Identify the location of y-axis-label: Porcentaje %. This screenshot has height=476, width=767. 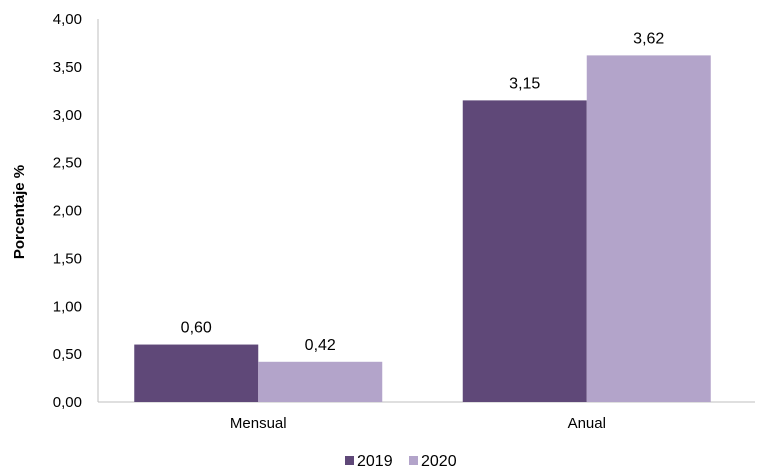
(19, 212).